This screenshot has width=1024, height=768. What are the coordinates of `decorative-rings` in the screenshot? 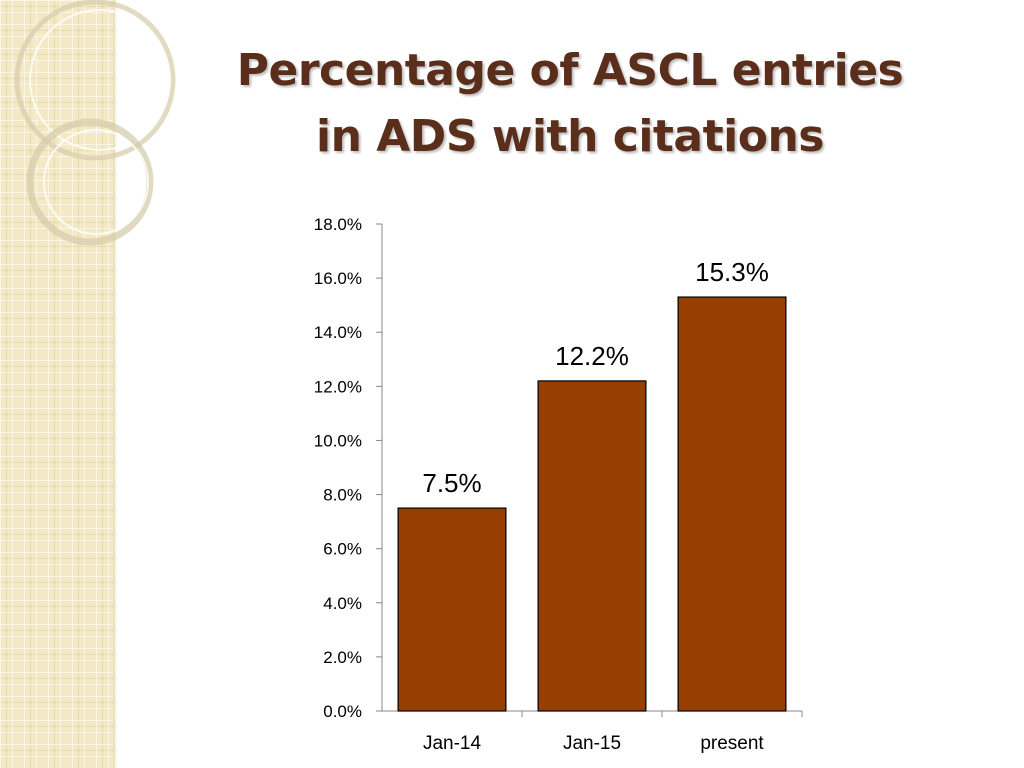 It's located at (95, 123).